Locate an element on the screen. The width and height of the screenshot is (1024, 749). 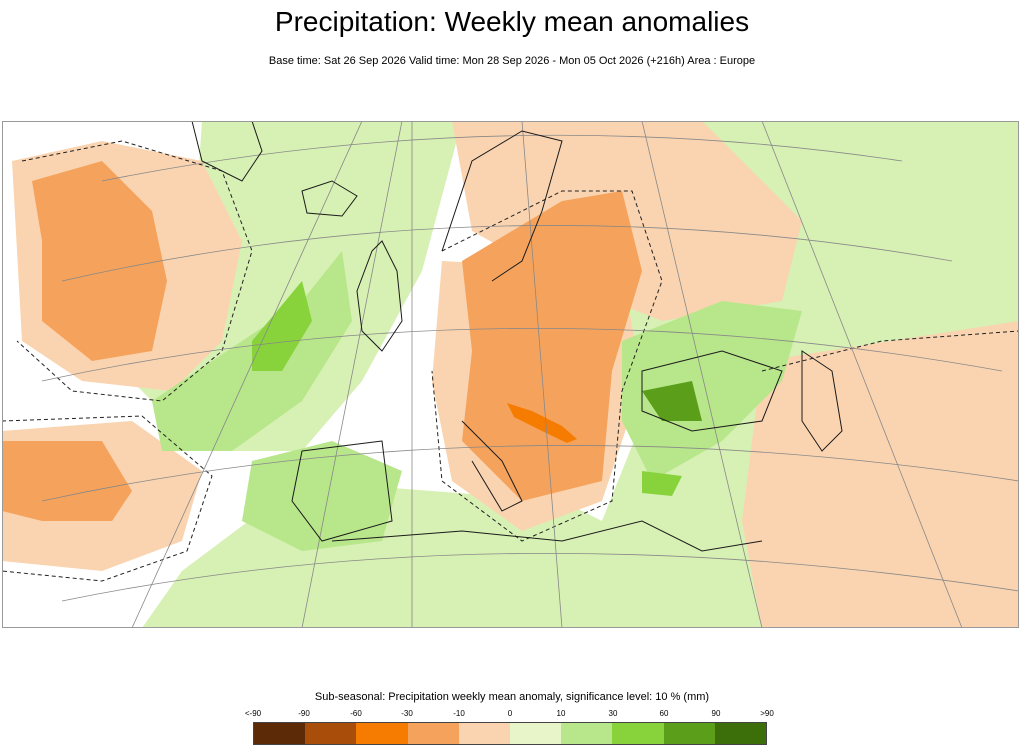
coastline-black-sea is located at coordinates (712, 391).